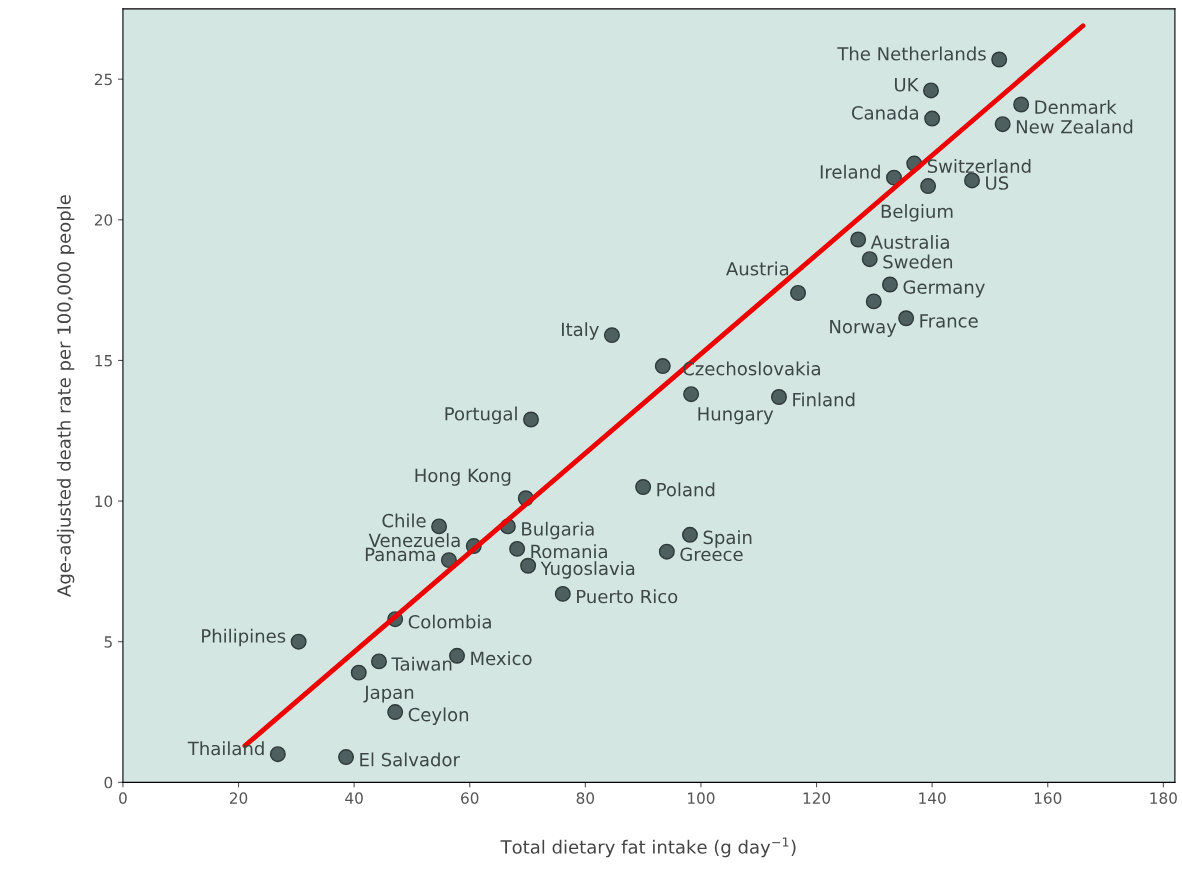  What do you see at coordinates (103, 361) in the screenshot?
I see `y-tick-label: 15` at bounding box center [103, 361].